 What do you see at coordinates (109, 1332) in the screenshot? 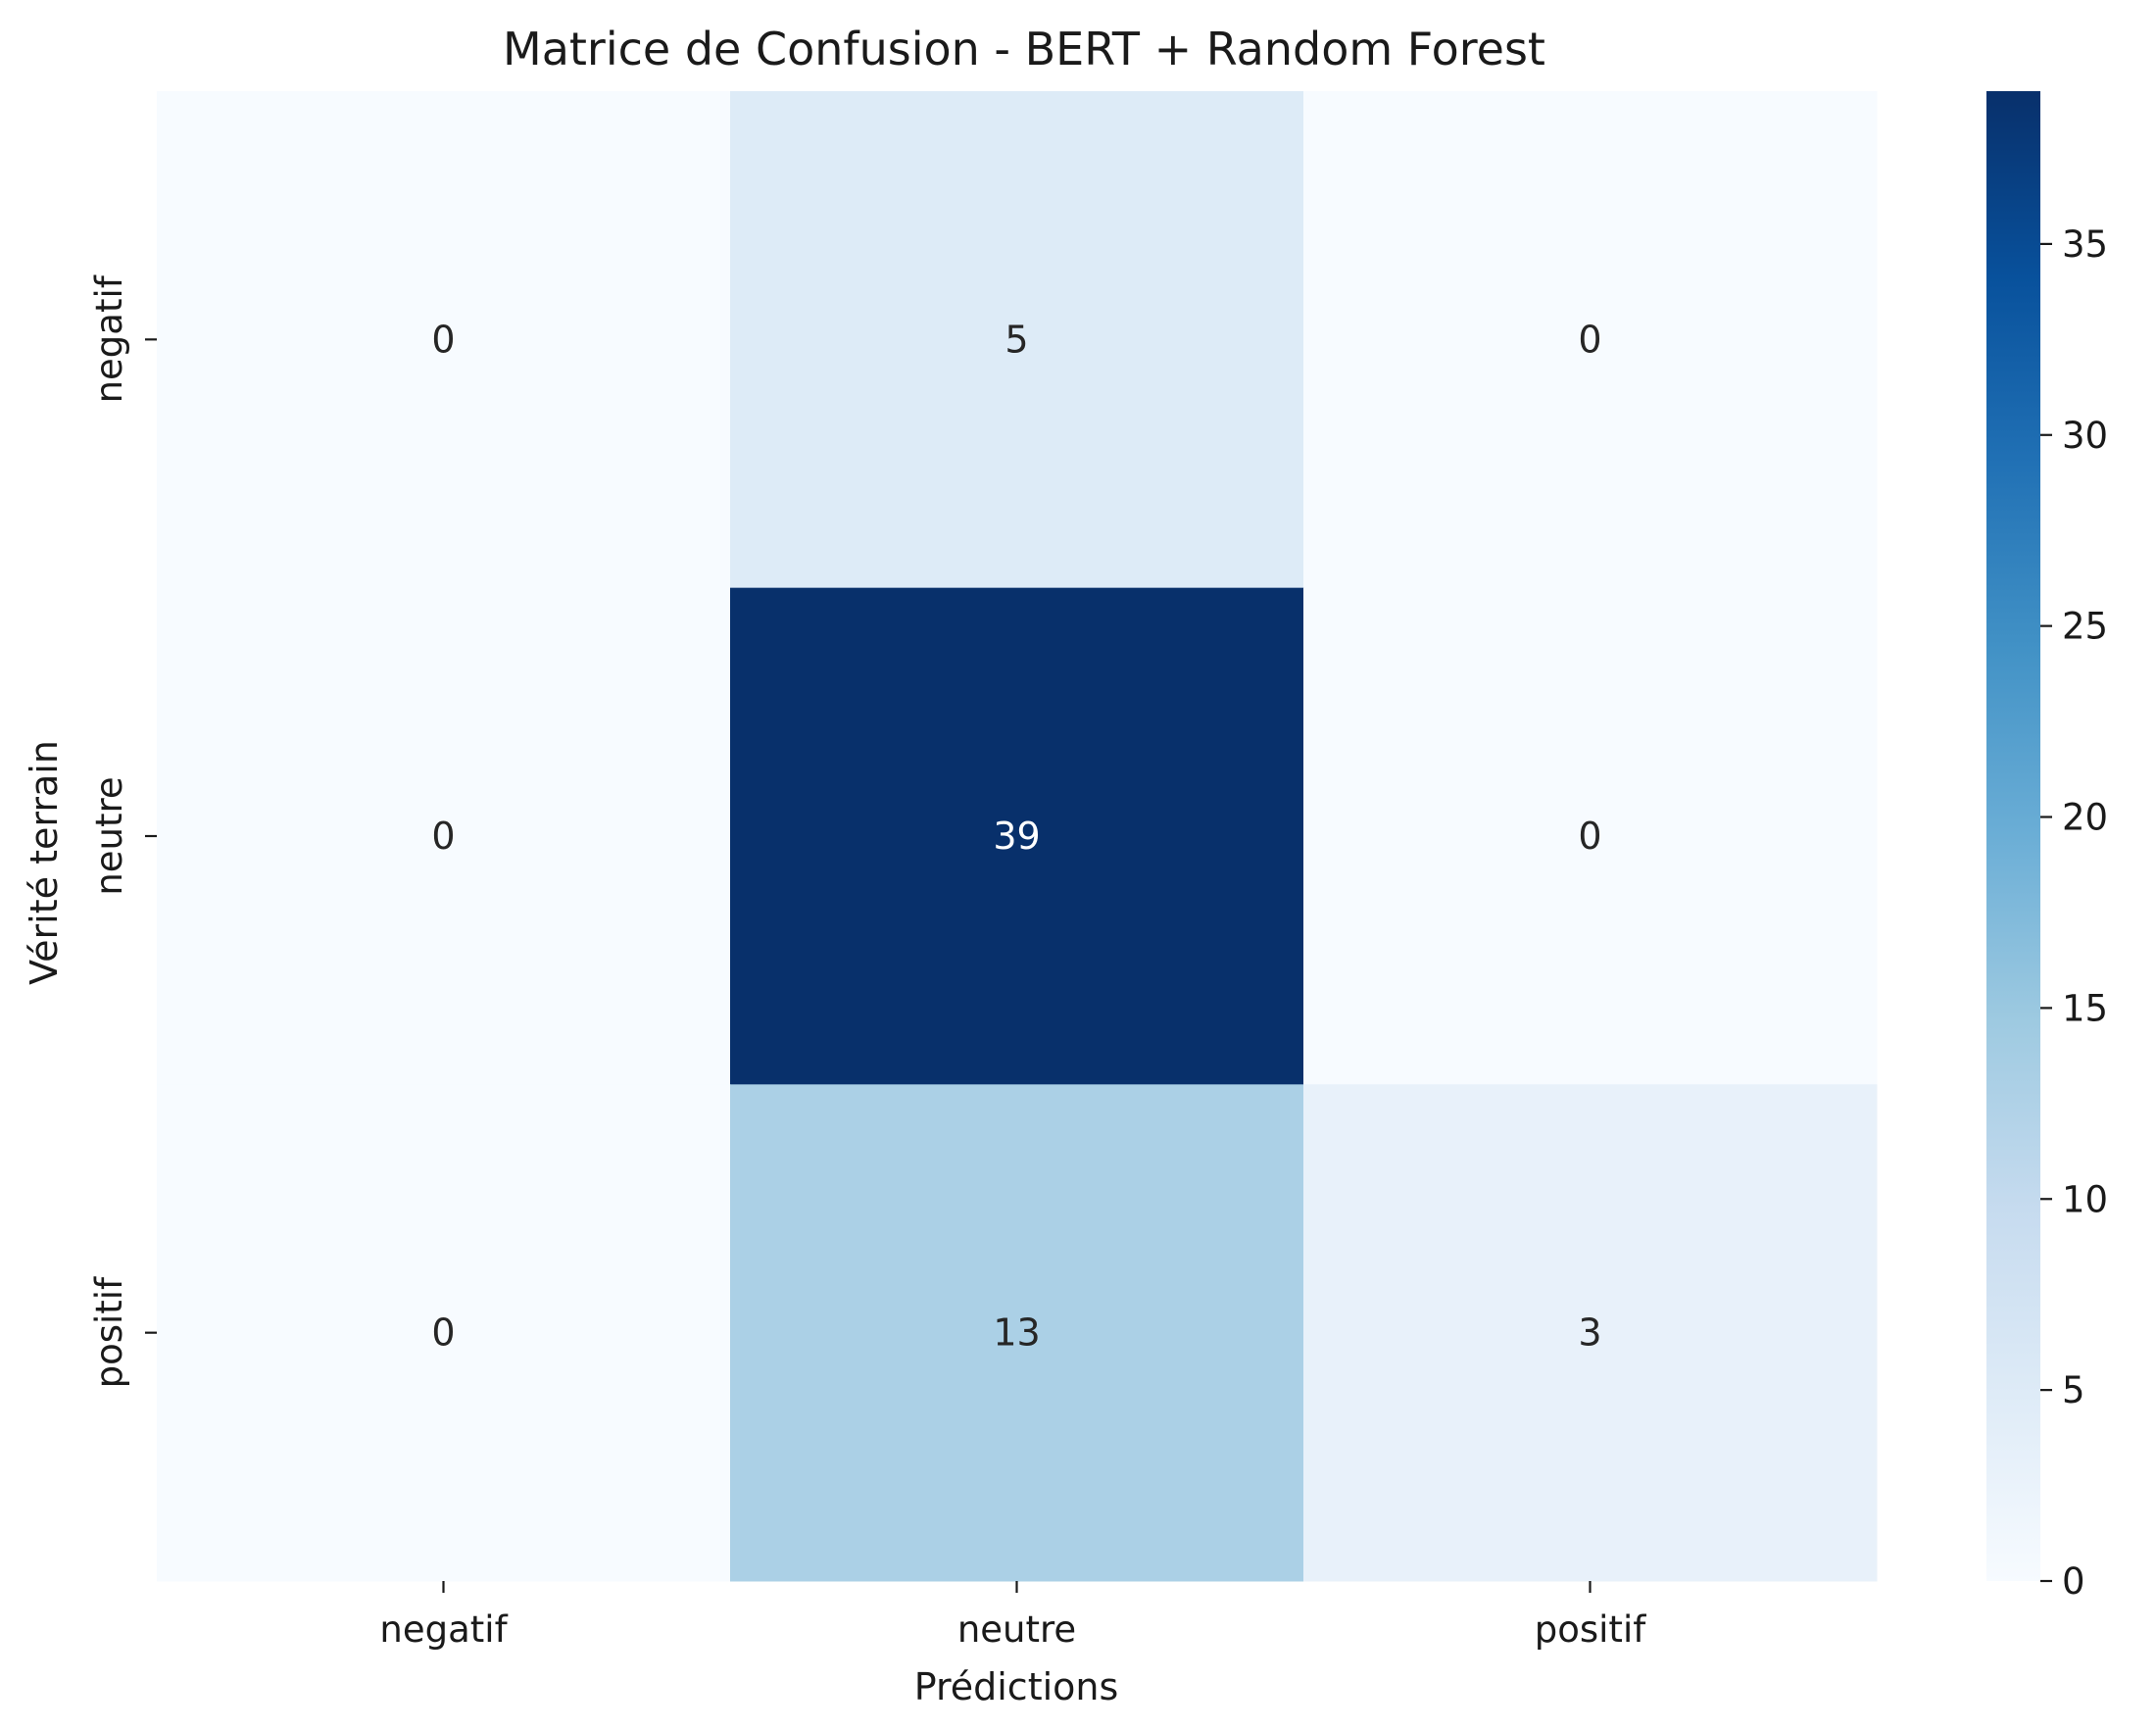
I see `y-tick-label: positif` at bounding box center [109, 1332].